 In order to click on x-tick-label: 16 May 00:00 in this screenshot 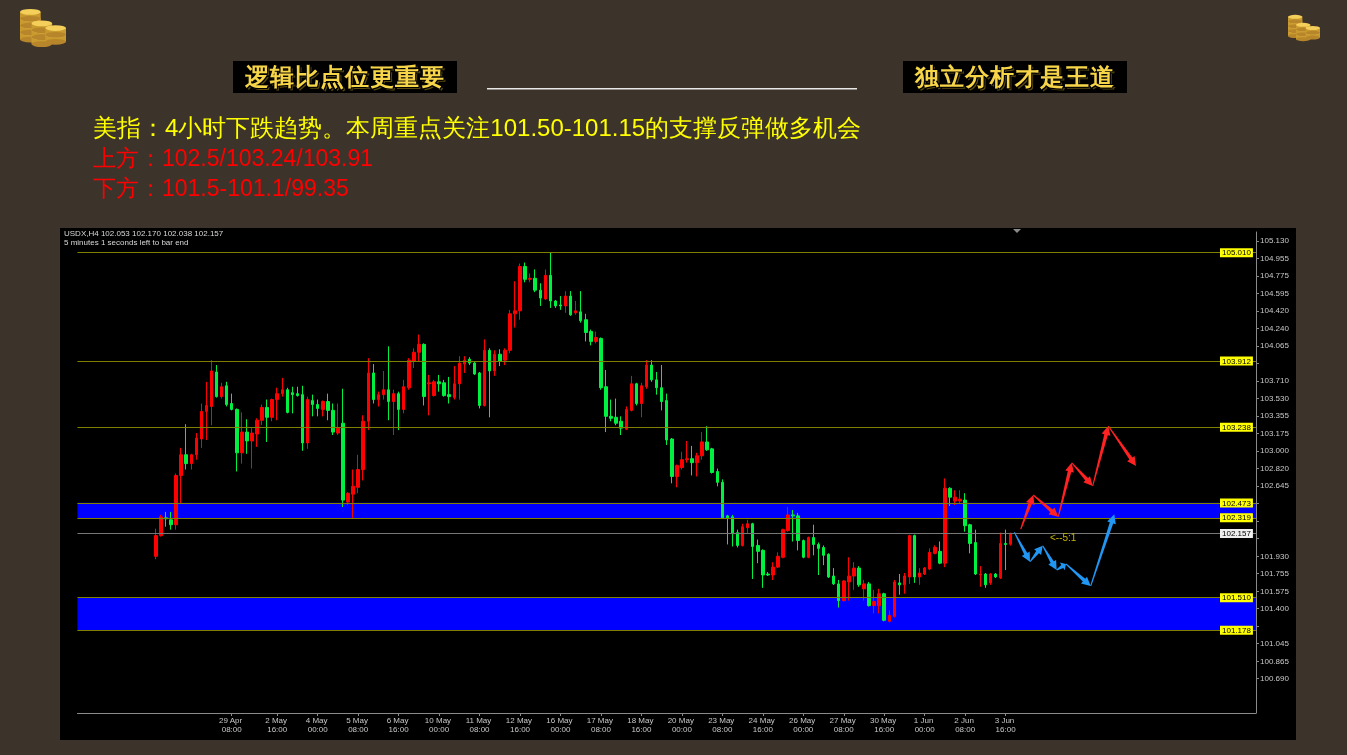, I will do `click(560, 725)`.